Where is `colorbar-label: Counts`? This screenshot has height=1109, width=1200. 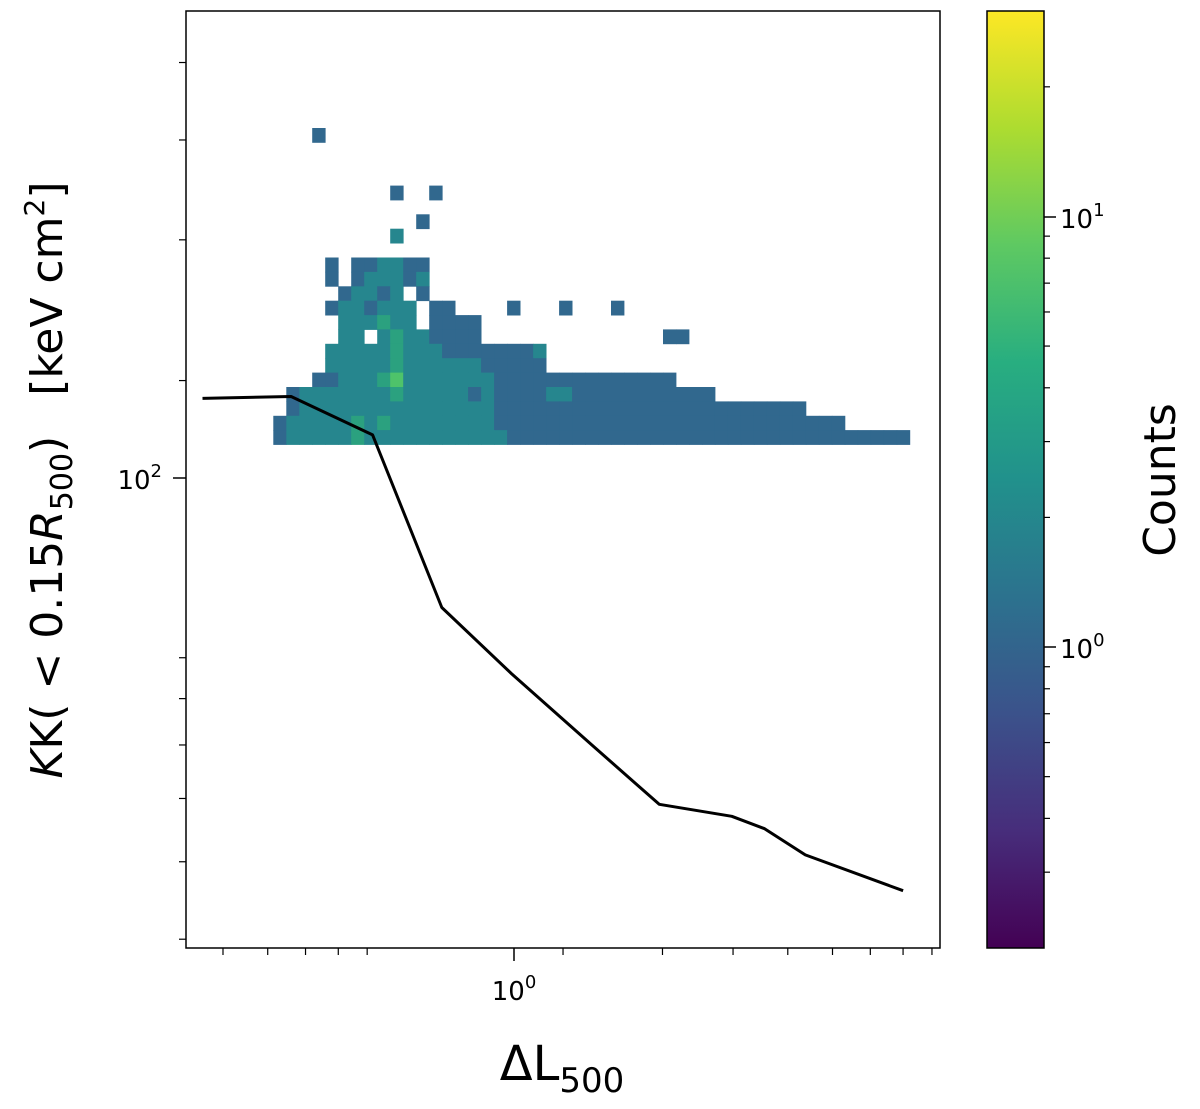
colorbar-label: Counts is located at coordinates (1160, 480).